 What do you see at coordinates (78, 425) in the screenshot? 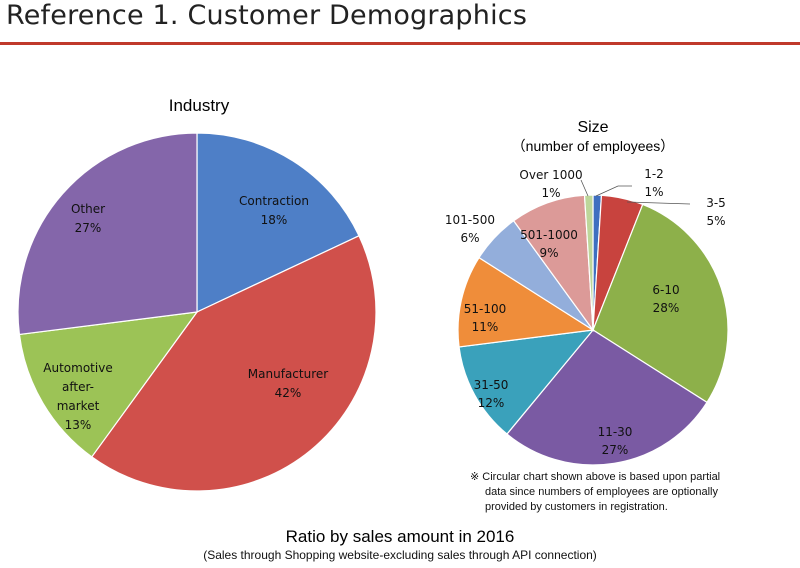
I see `slice-value-label: 13%` at bounding box center [78, 425].